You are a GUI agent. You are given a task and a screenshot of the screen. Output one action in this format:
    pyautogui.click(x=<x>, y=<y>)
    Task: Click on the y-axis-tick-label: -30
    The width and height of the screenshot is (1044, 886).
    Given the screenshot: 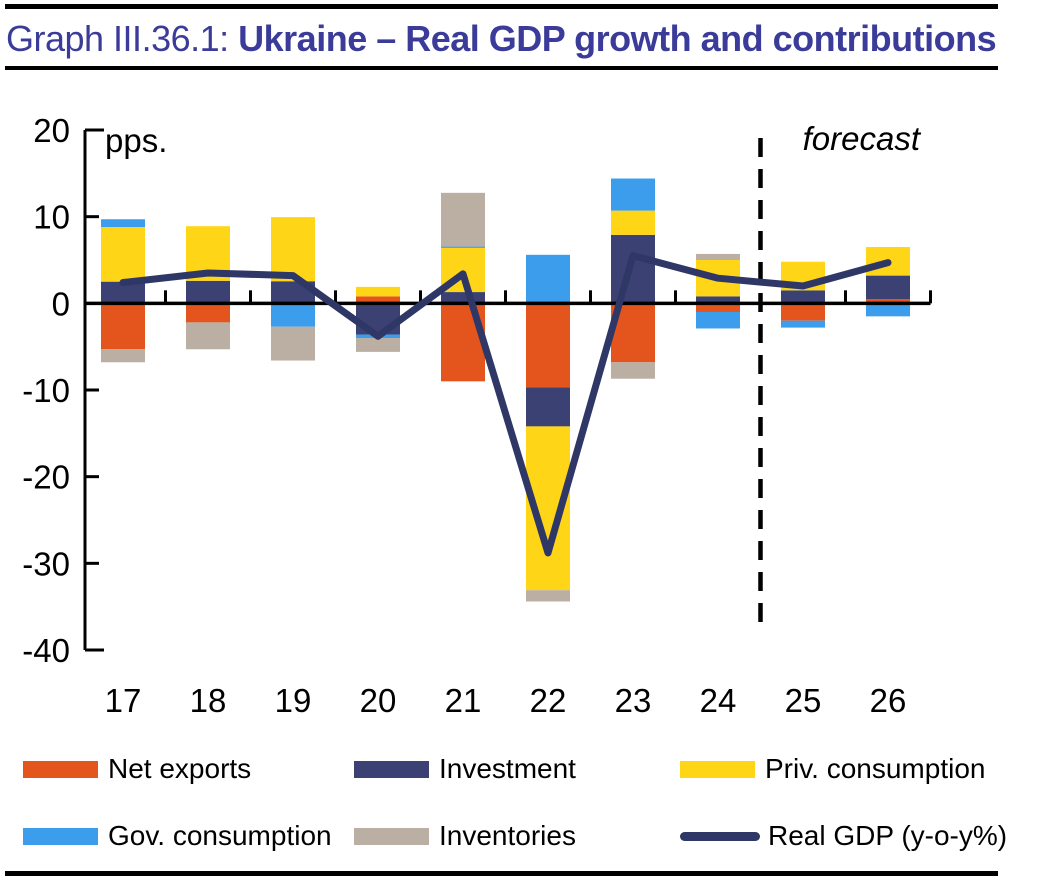 What is the action you would take?
    pyautogui.click(x=46, y=563)
    